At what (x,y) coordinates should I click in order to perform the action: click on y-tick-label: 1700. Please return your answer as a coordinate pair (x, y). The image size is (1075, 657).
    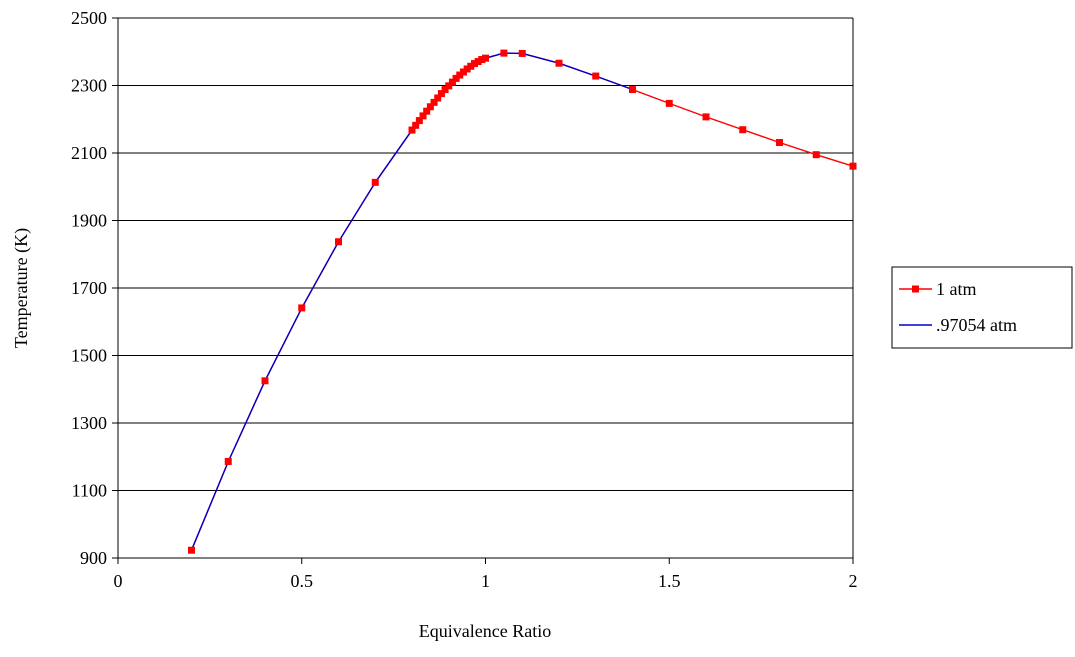
    Looking at the image, I should click on (89, 288).